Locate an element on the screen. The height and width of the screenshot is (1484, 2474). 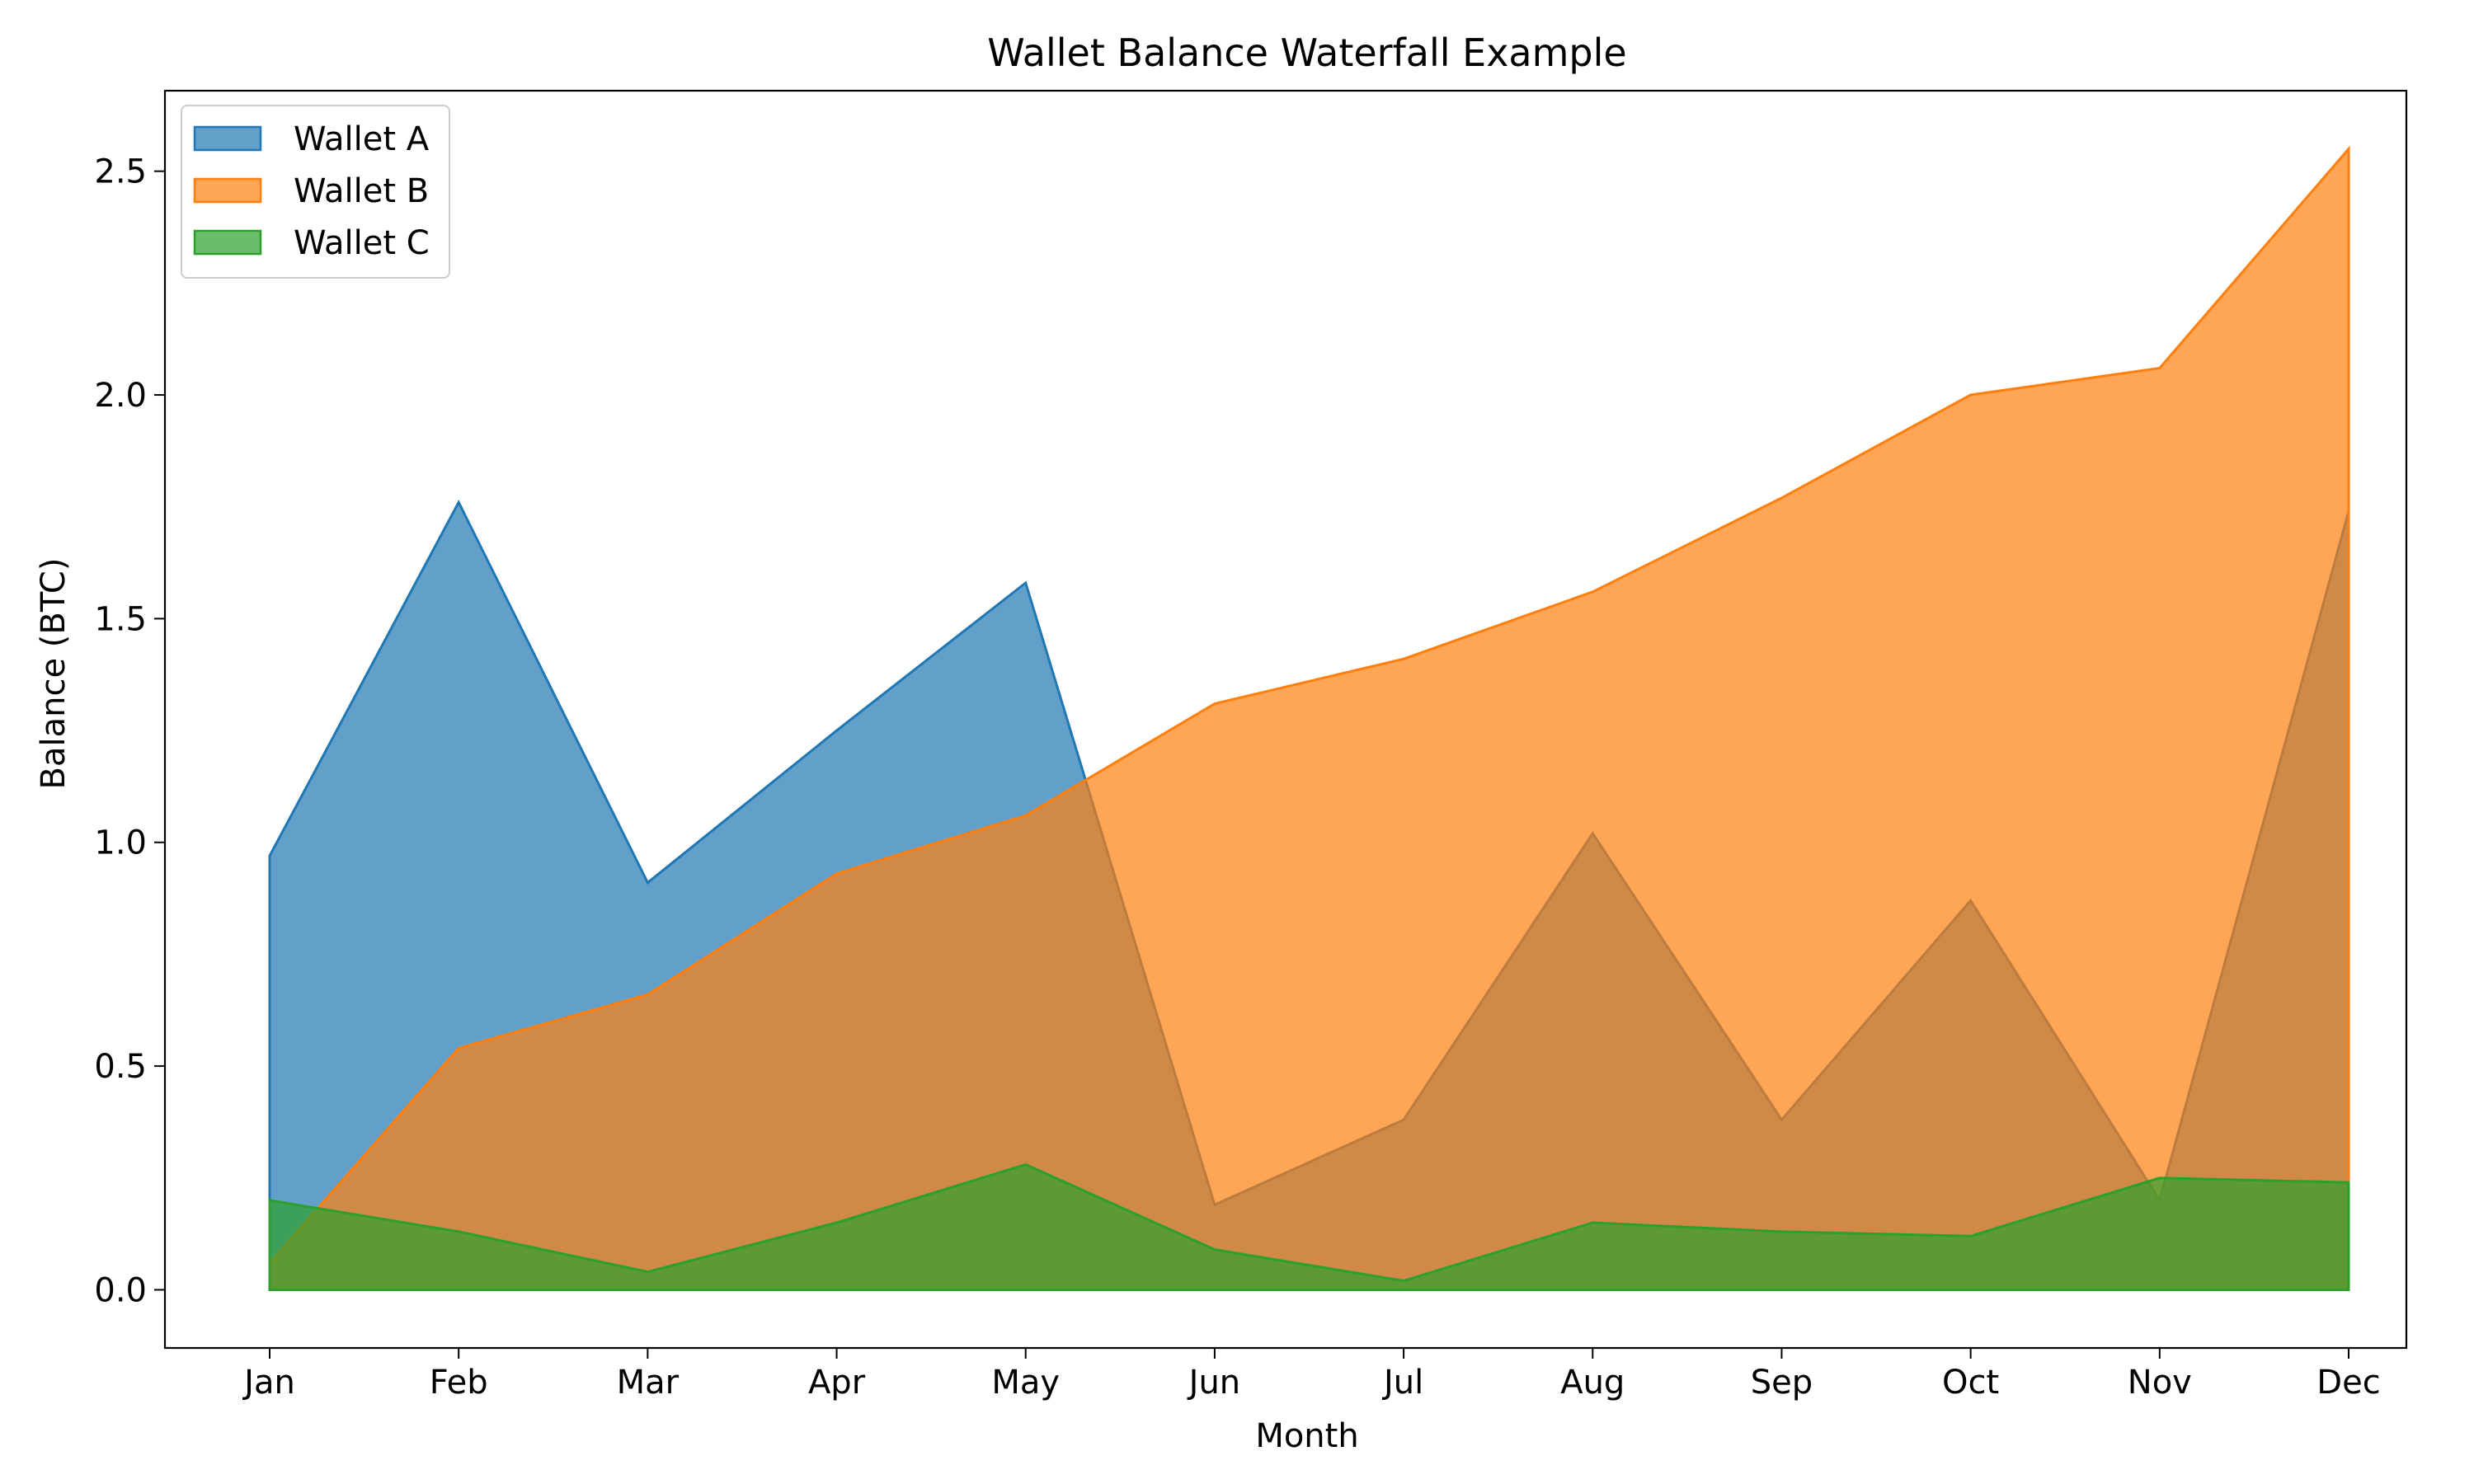
x-tick-label-feb: Feb is located at coordinates (459, 1383).